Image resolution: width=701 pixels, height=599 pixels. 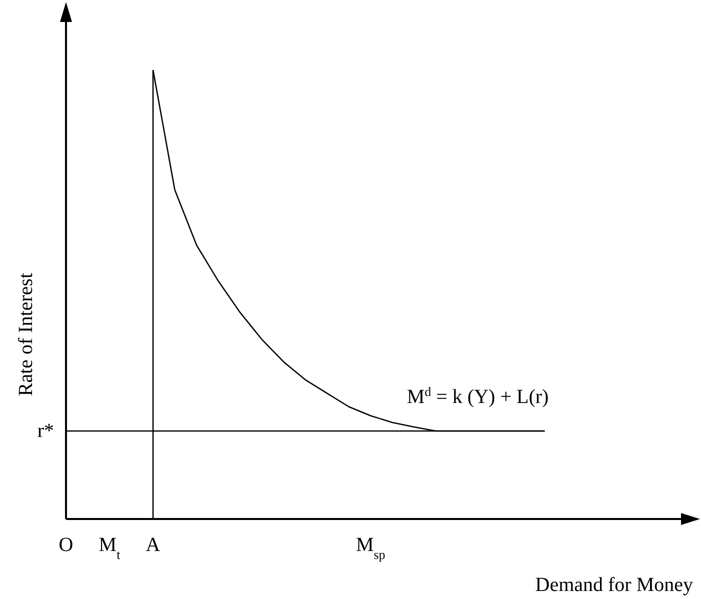 What do you see at coordinates (477, 395) in the screenshot?
I see `series-label: M$^{d}$ = k (Y) + L(r)` at bounding box center [477, 395].